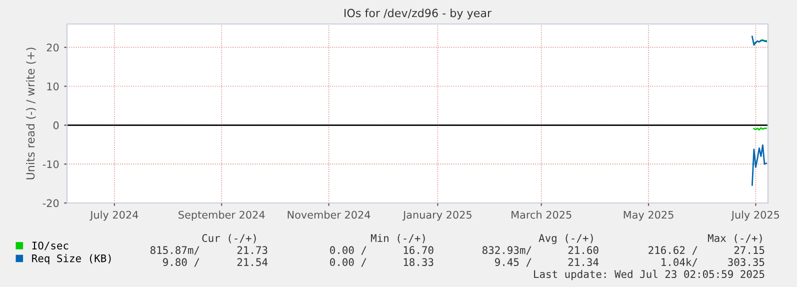  What do you see at coordinates (229, 239) in the screenshot?
I see `text: Cur (-/+)` at bounding box center [229, 239].